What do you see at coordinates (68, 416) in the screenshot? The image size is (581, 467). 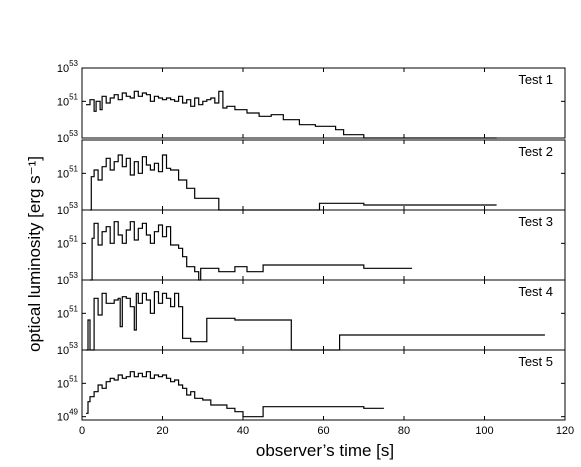 I see `y-tick-label: 1049` at bounding box center [68, 416].